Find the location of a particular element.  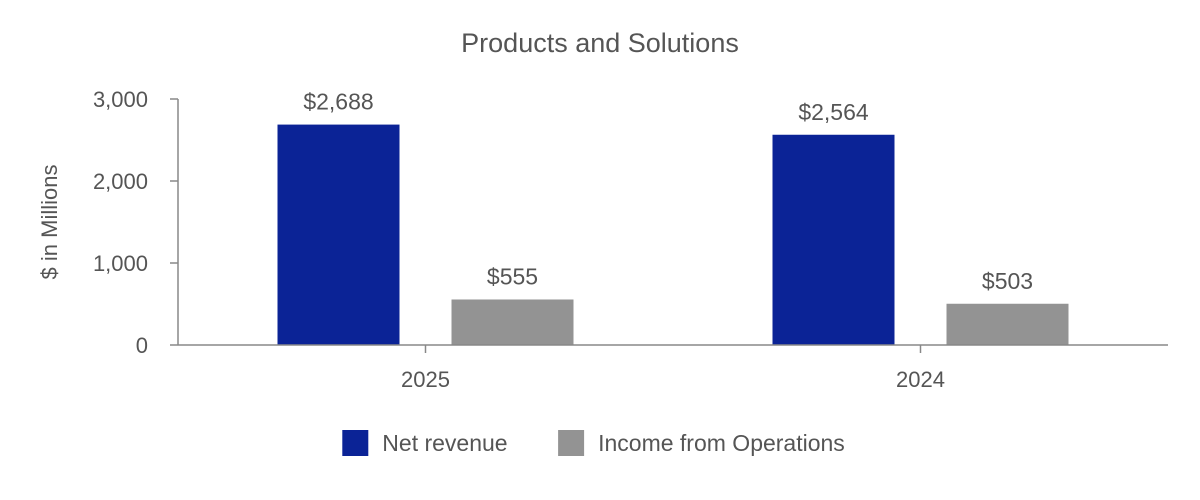

y-tick-label: 3,000 is located at coordinates (120, 99).